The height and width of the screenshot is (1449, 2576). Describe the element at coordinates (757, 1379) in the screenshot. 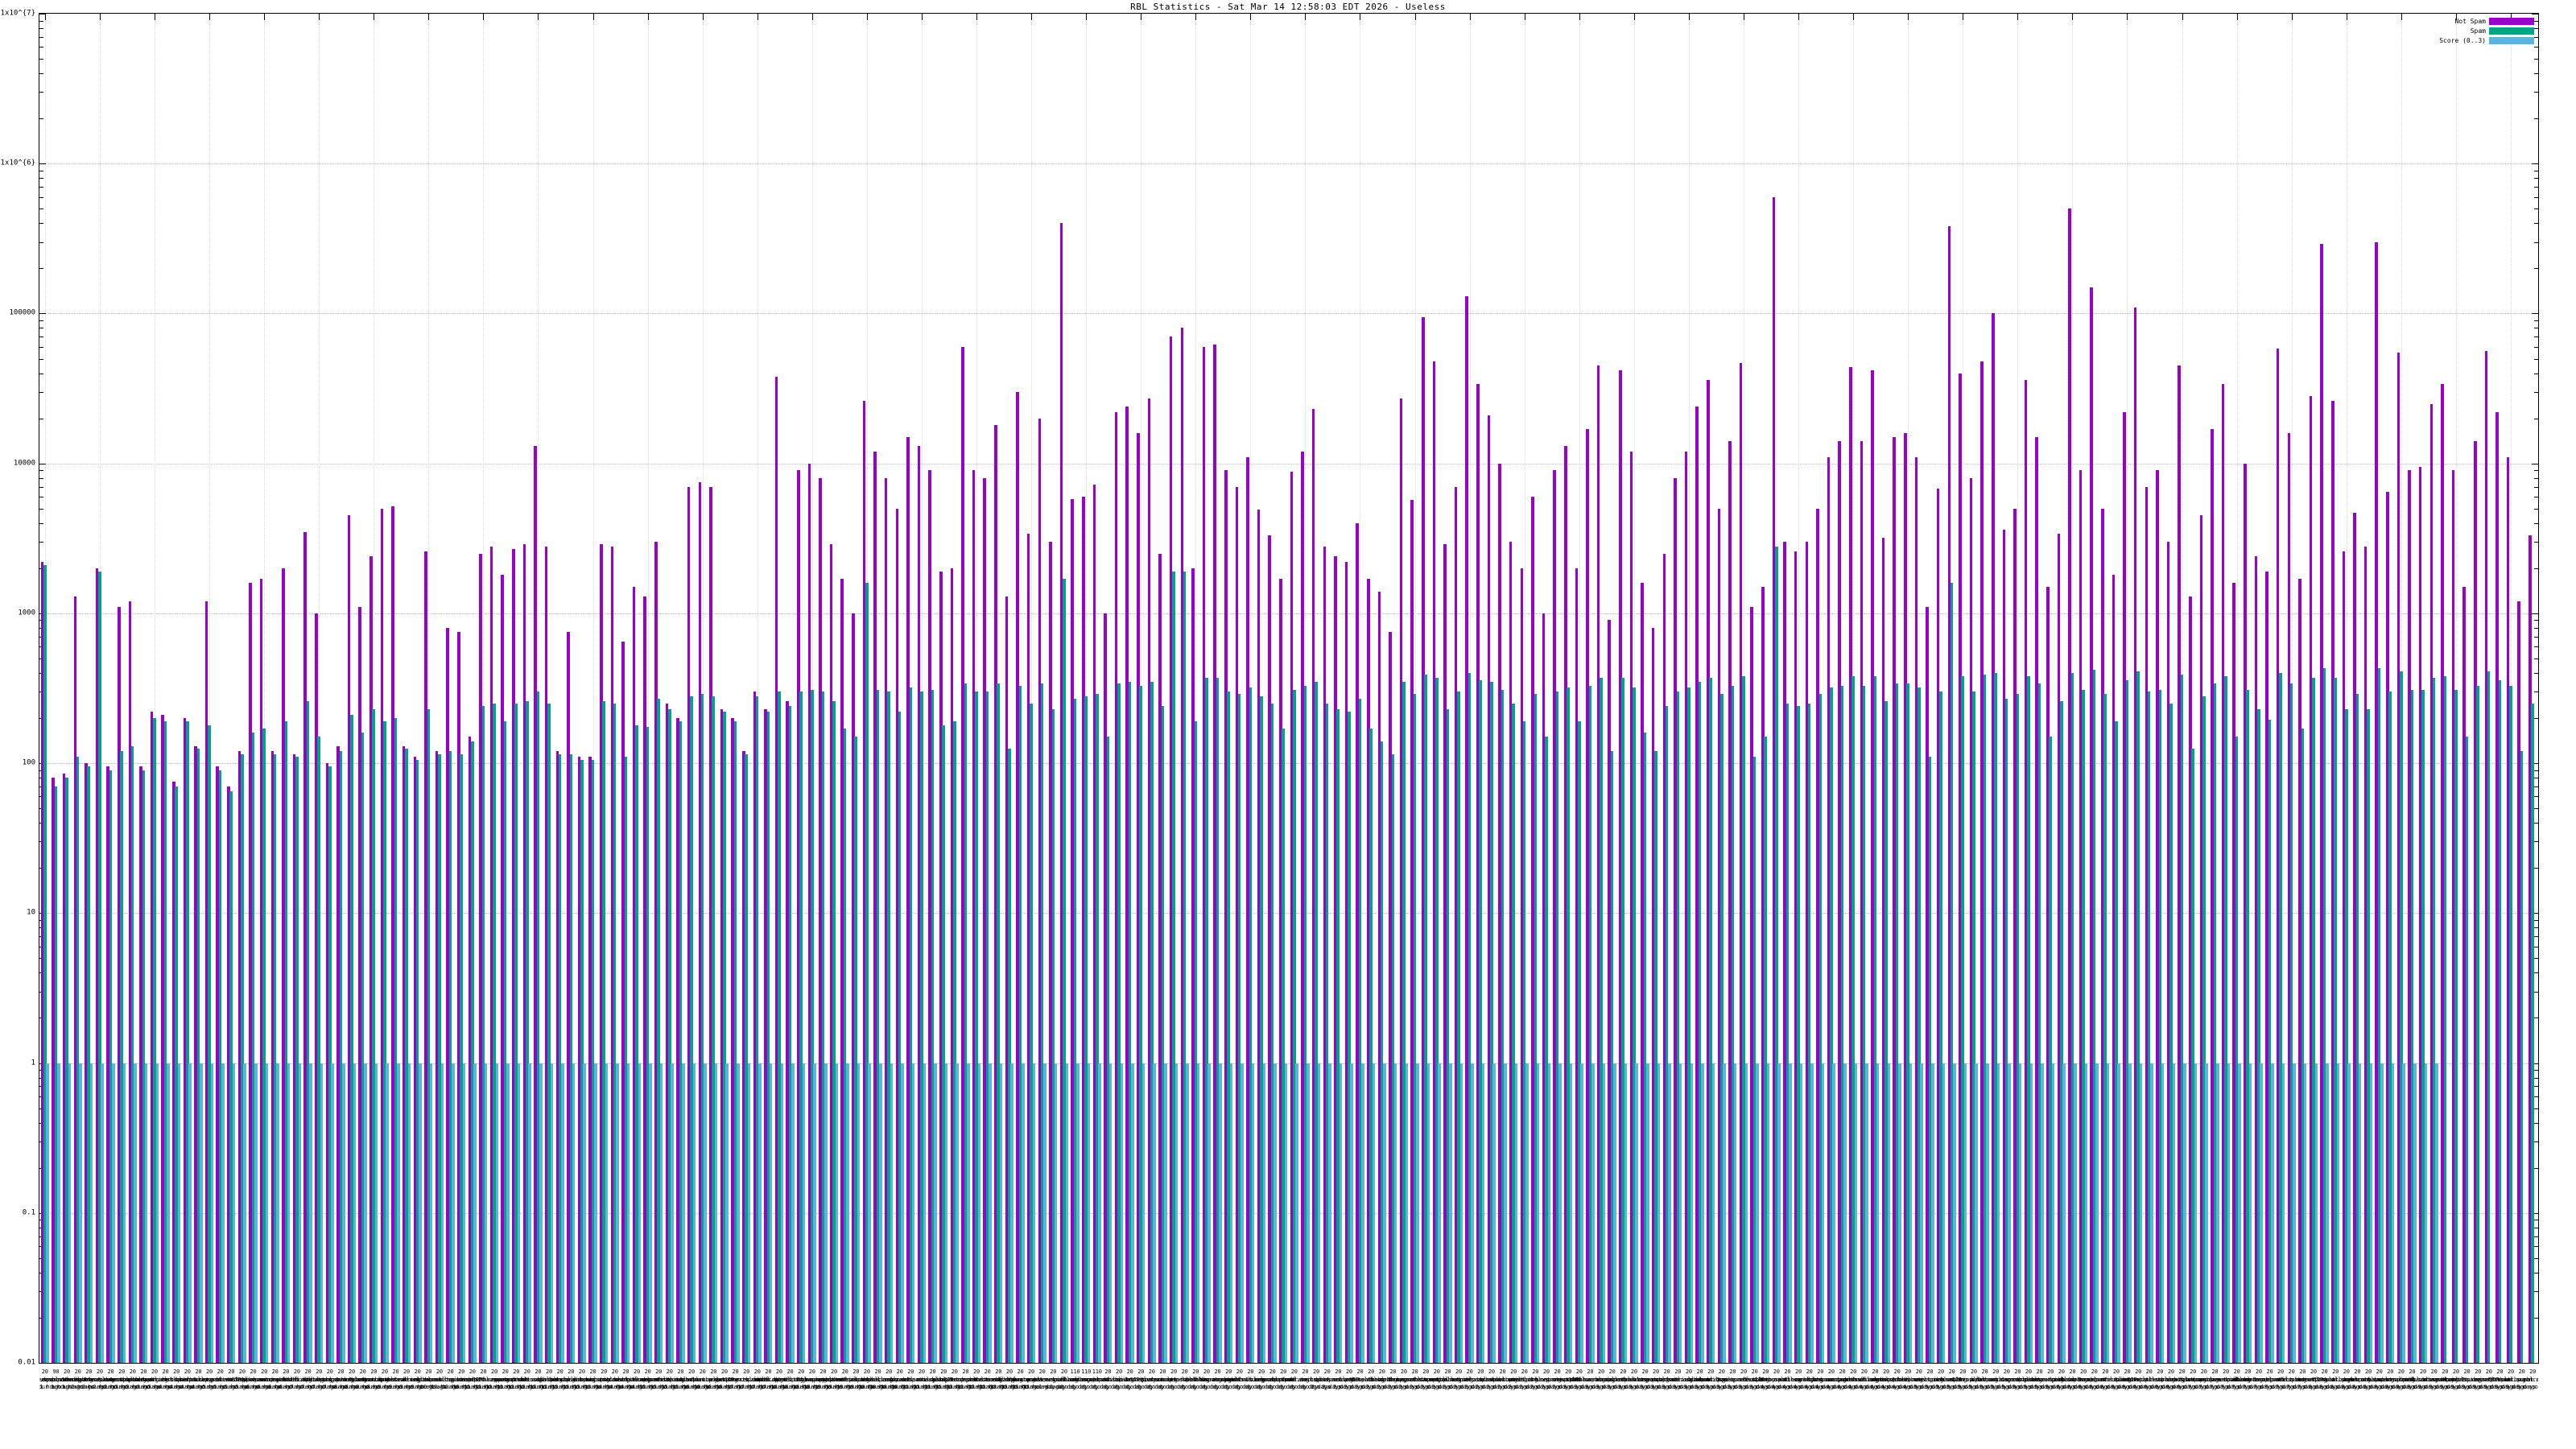

I see `x-axis-tick-label: 20 zen.spamhaus.org 17 hours ago` at that location.